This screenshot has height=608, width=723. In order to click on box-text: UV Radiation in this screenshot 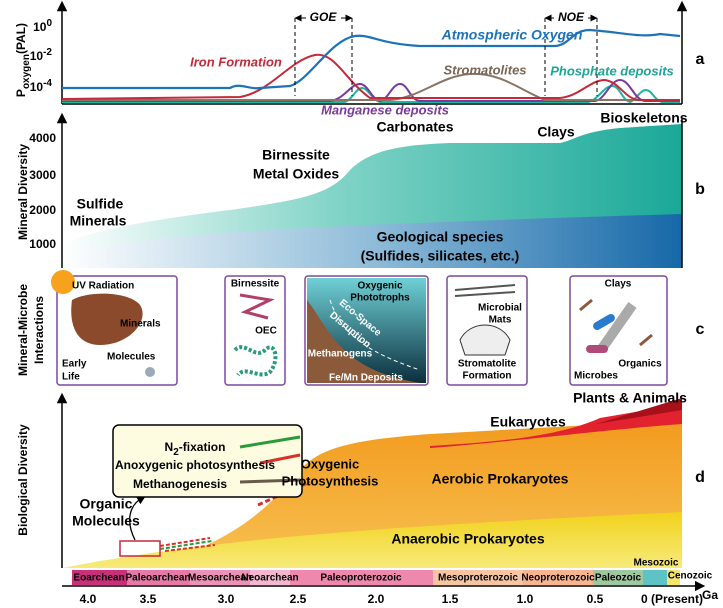, I will do `click(103, 286)`.